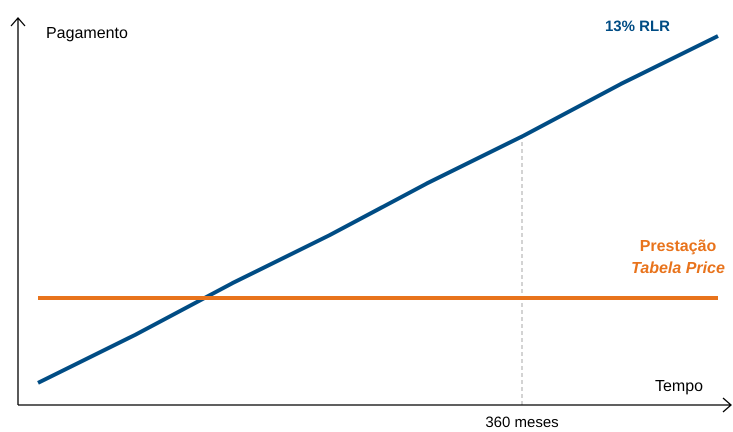 Image resolution: width=733 pixels, height=432 pixels. What do you see at coordinates (678, 257) in the screenshot?
I see `series-label: Prestação Tabela Price` at bounding box center [678, 257].